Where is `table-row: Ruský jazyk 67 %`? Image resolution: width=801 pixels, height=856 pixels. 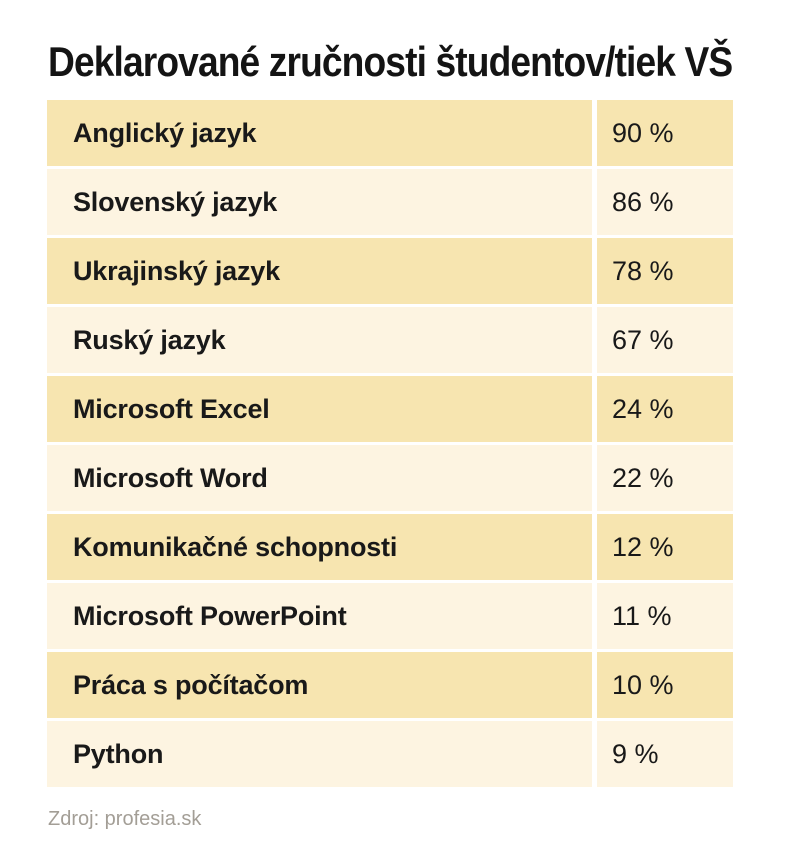 table-row: Ruský jazyk 67 % is located at coordinates (390, 340).